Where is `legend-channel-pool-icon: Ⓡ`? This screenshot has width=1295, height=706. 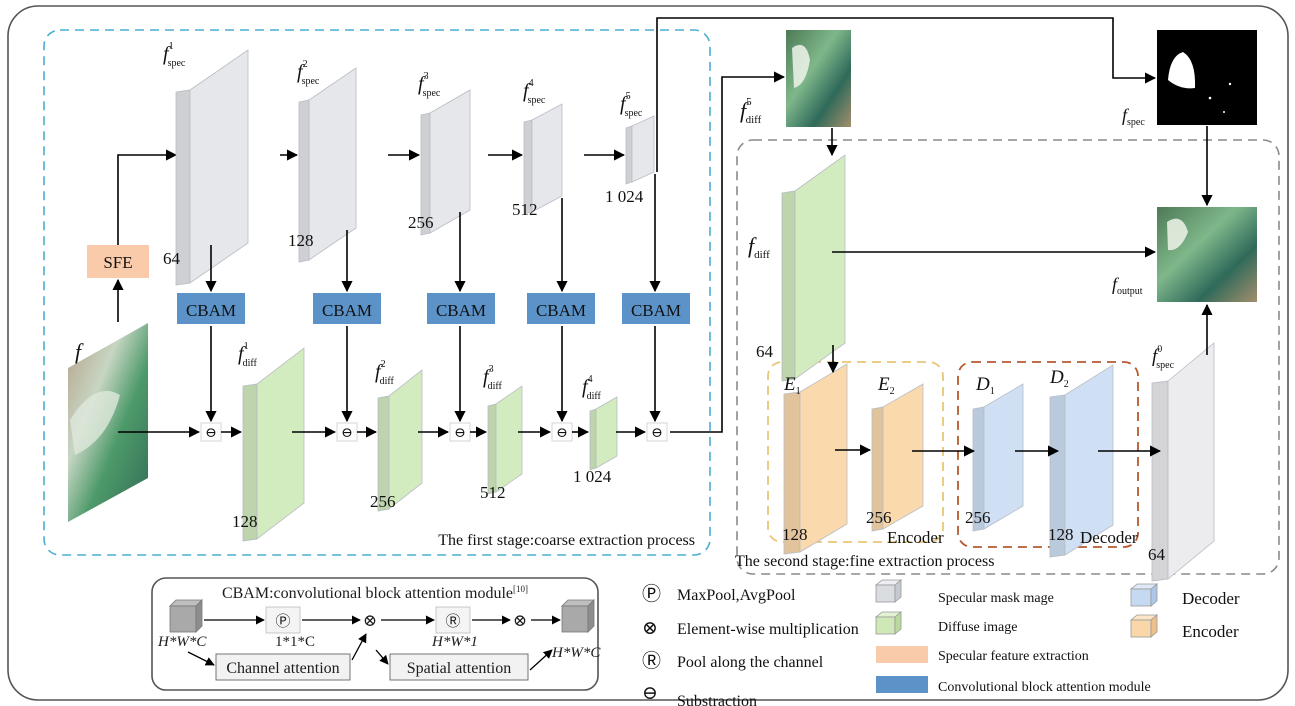
legend-channel-pool-icon: Ⓡ is located at coordinates (651, 661).